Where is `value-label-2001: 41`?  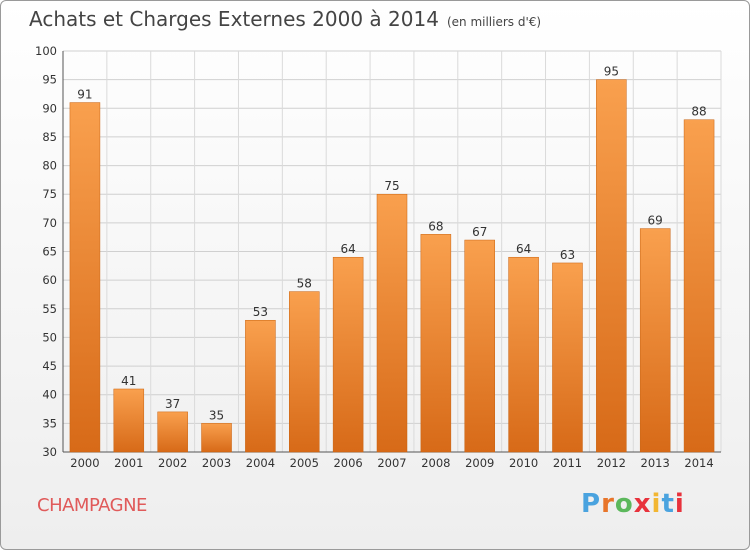
value-label-2001: 41 is located at coordinates (128, 381).